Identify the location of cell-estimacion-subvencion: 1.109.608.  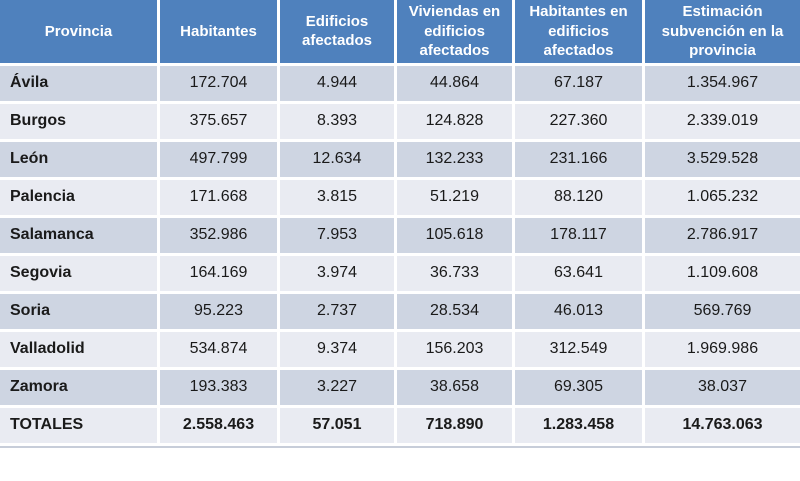
(722, 274).